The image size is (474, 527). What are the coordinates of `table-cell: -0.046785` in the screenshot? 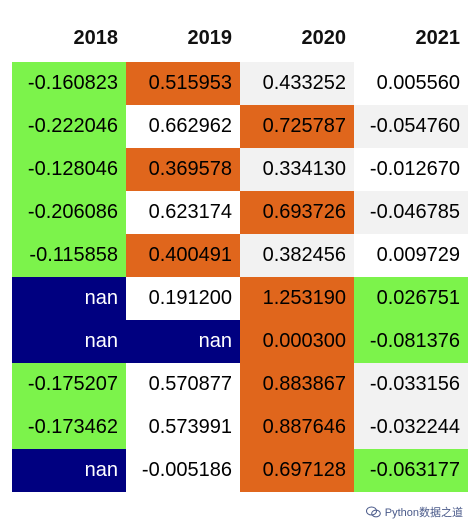 It's located at (411, 212).